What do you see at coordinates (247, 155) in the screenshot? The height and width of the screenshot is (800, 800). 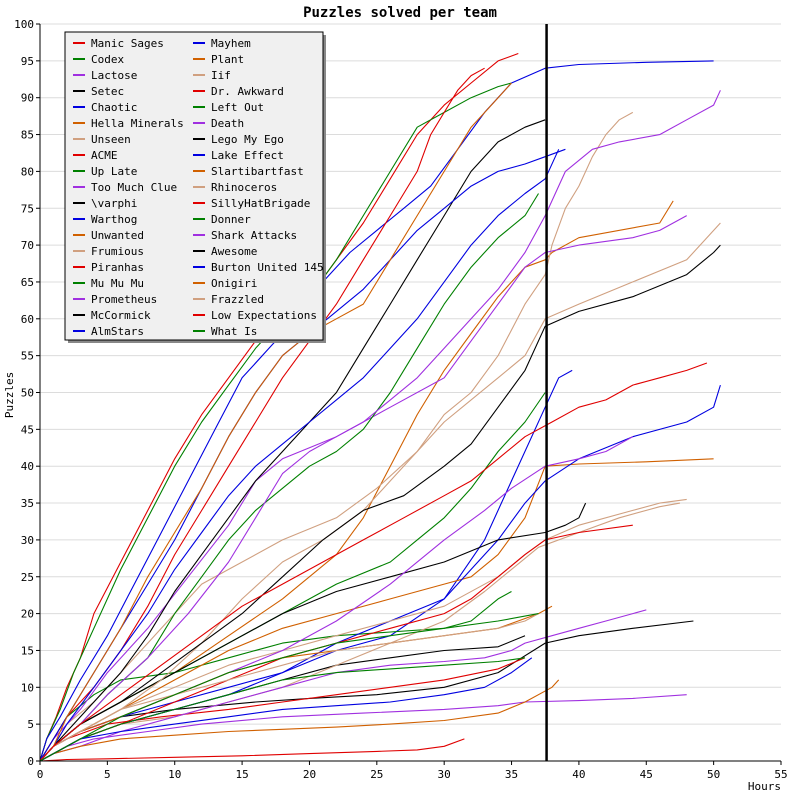 I see `legend-label: Lake Effect` at bounding box center [247, 155].